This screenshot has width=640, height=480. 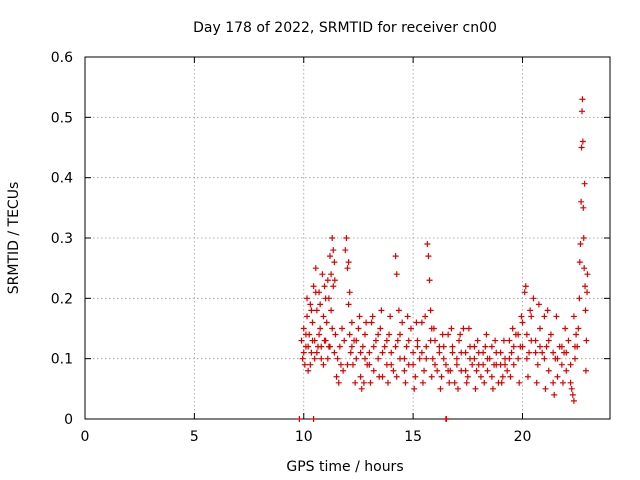 I want to click on x-axis-label: GPS time / hours, so click(x=344, y=467).